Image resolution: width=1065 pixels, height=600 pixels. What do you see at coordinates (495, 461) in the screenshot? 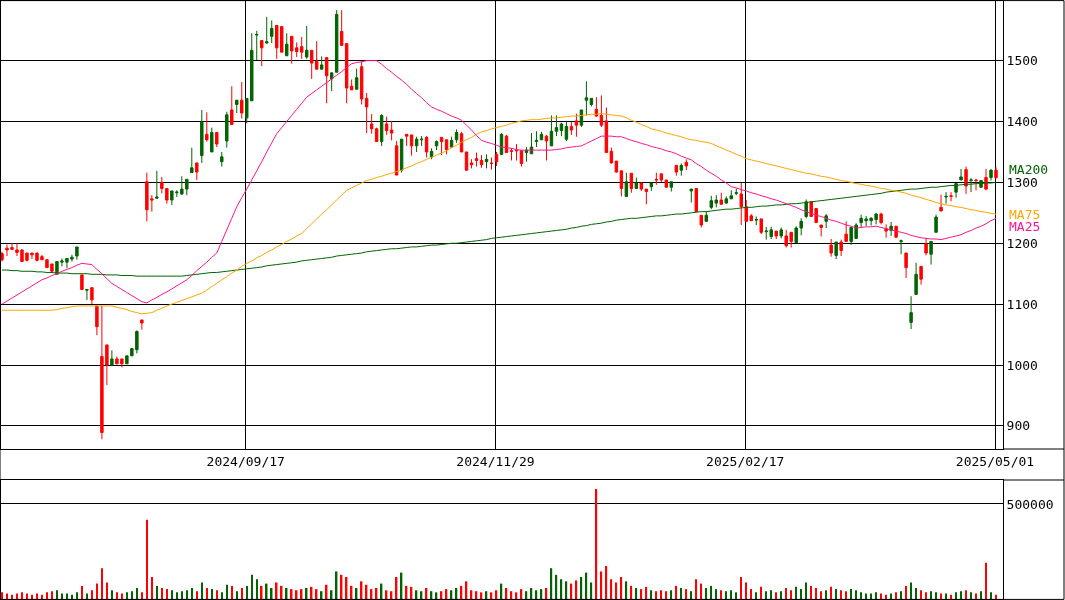
I see `x-tick-label: 2024/11/29` at bounding box center [495, 461].